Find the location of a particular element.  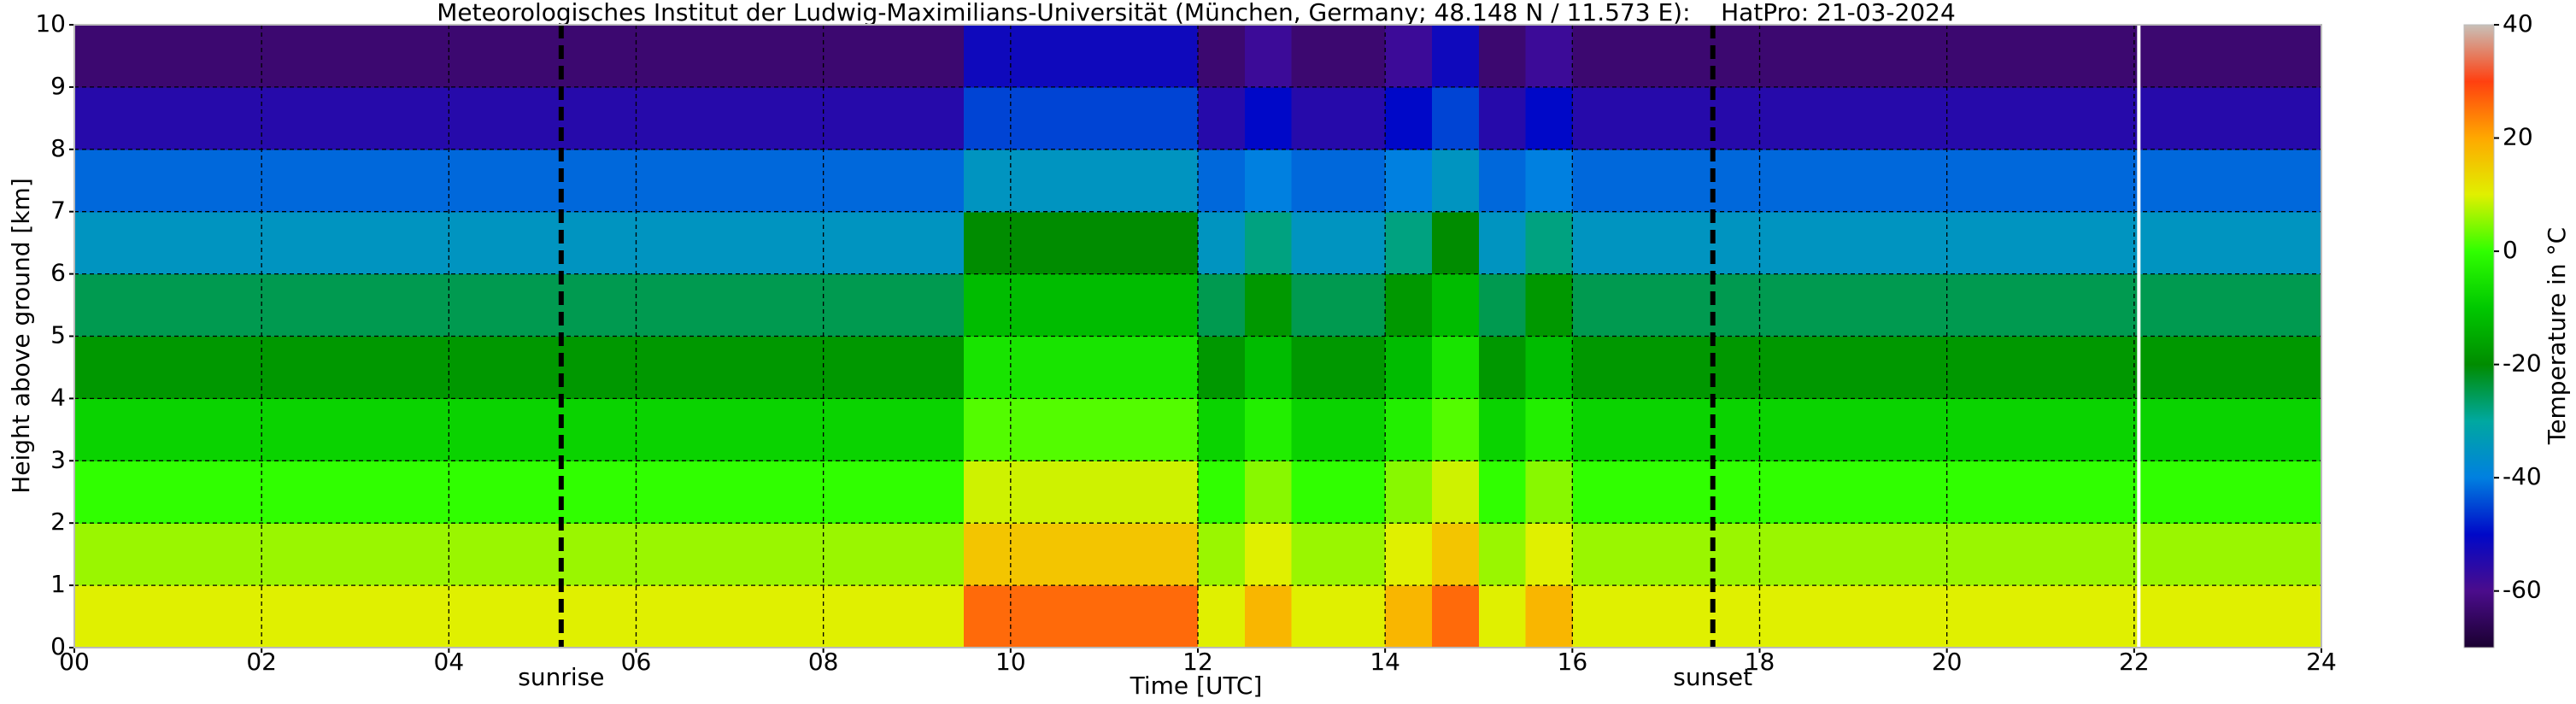

y-tick-label: 2 is located at coordinates (58, 521).